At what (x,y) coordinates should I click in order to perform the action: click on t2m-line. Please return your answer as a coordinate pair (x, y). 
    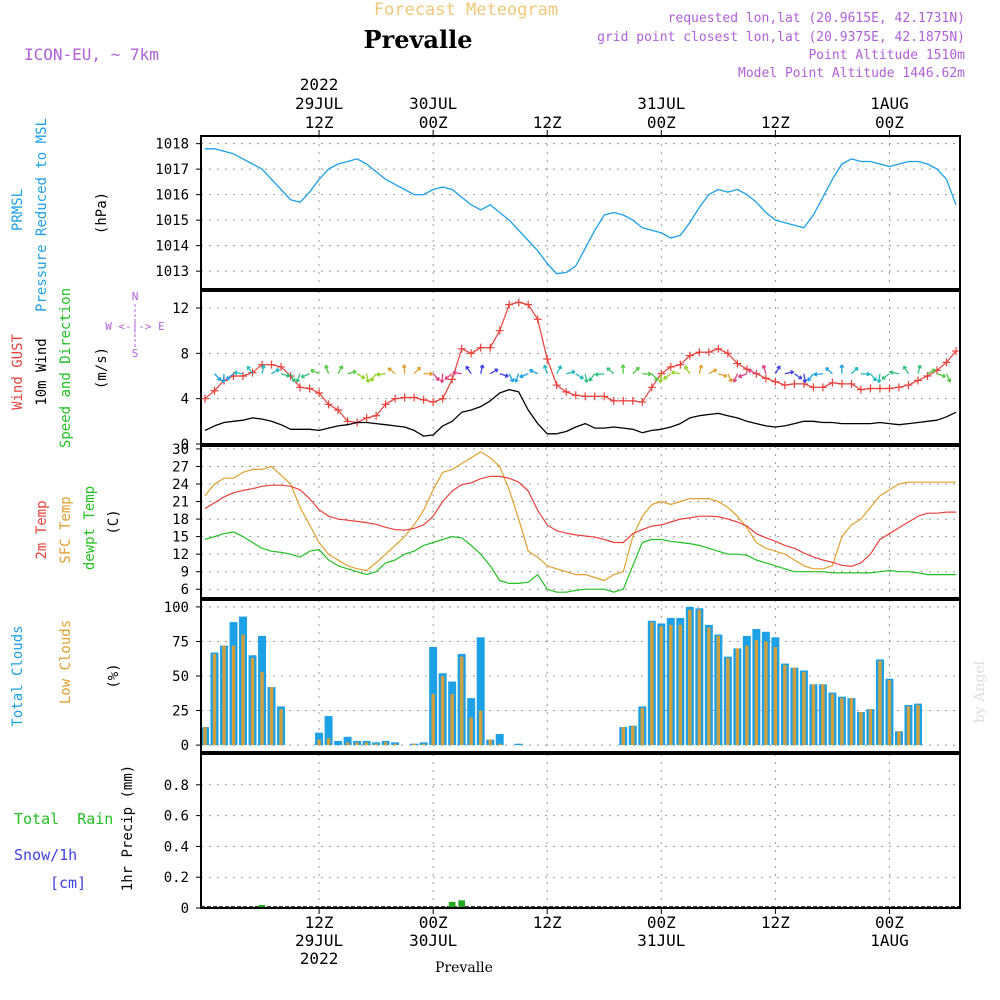
    Looking at the image, I should click on (580, 521).